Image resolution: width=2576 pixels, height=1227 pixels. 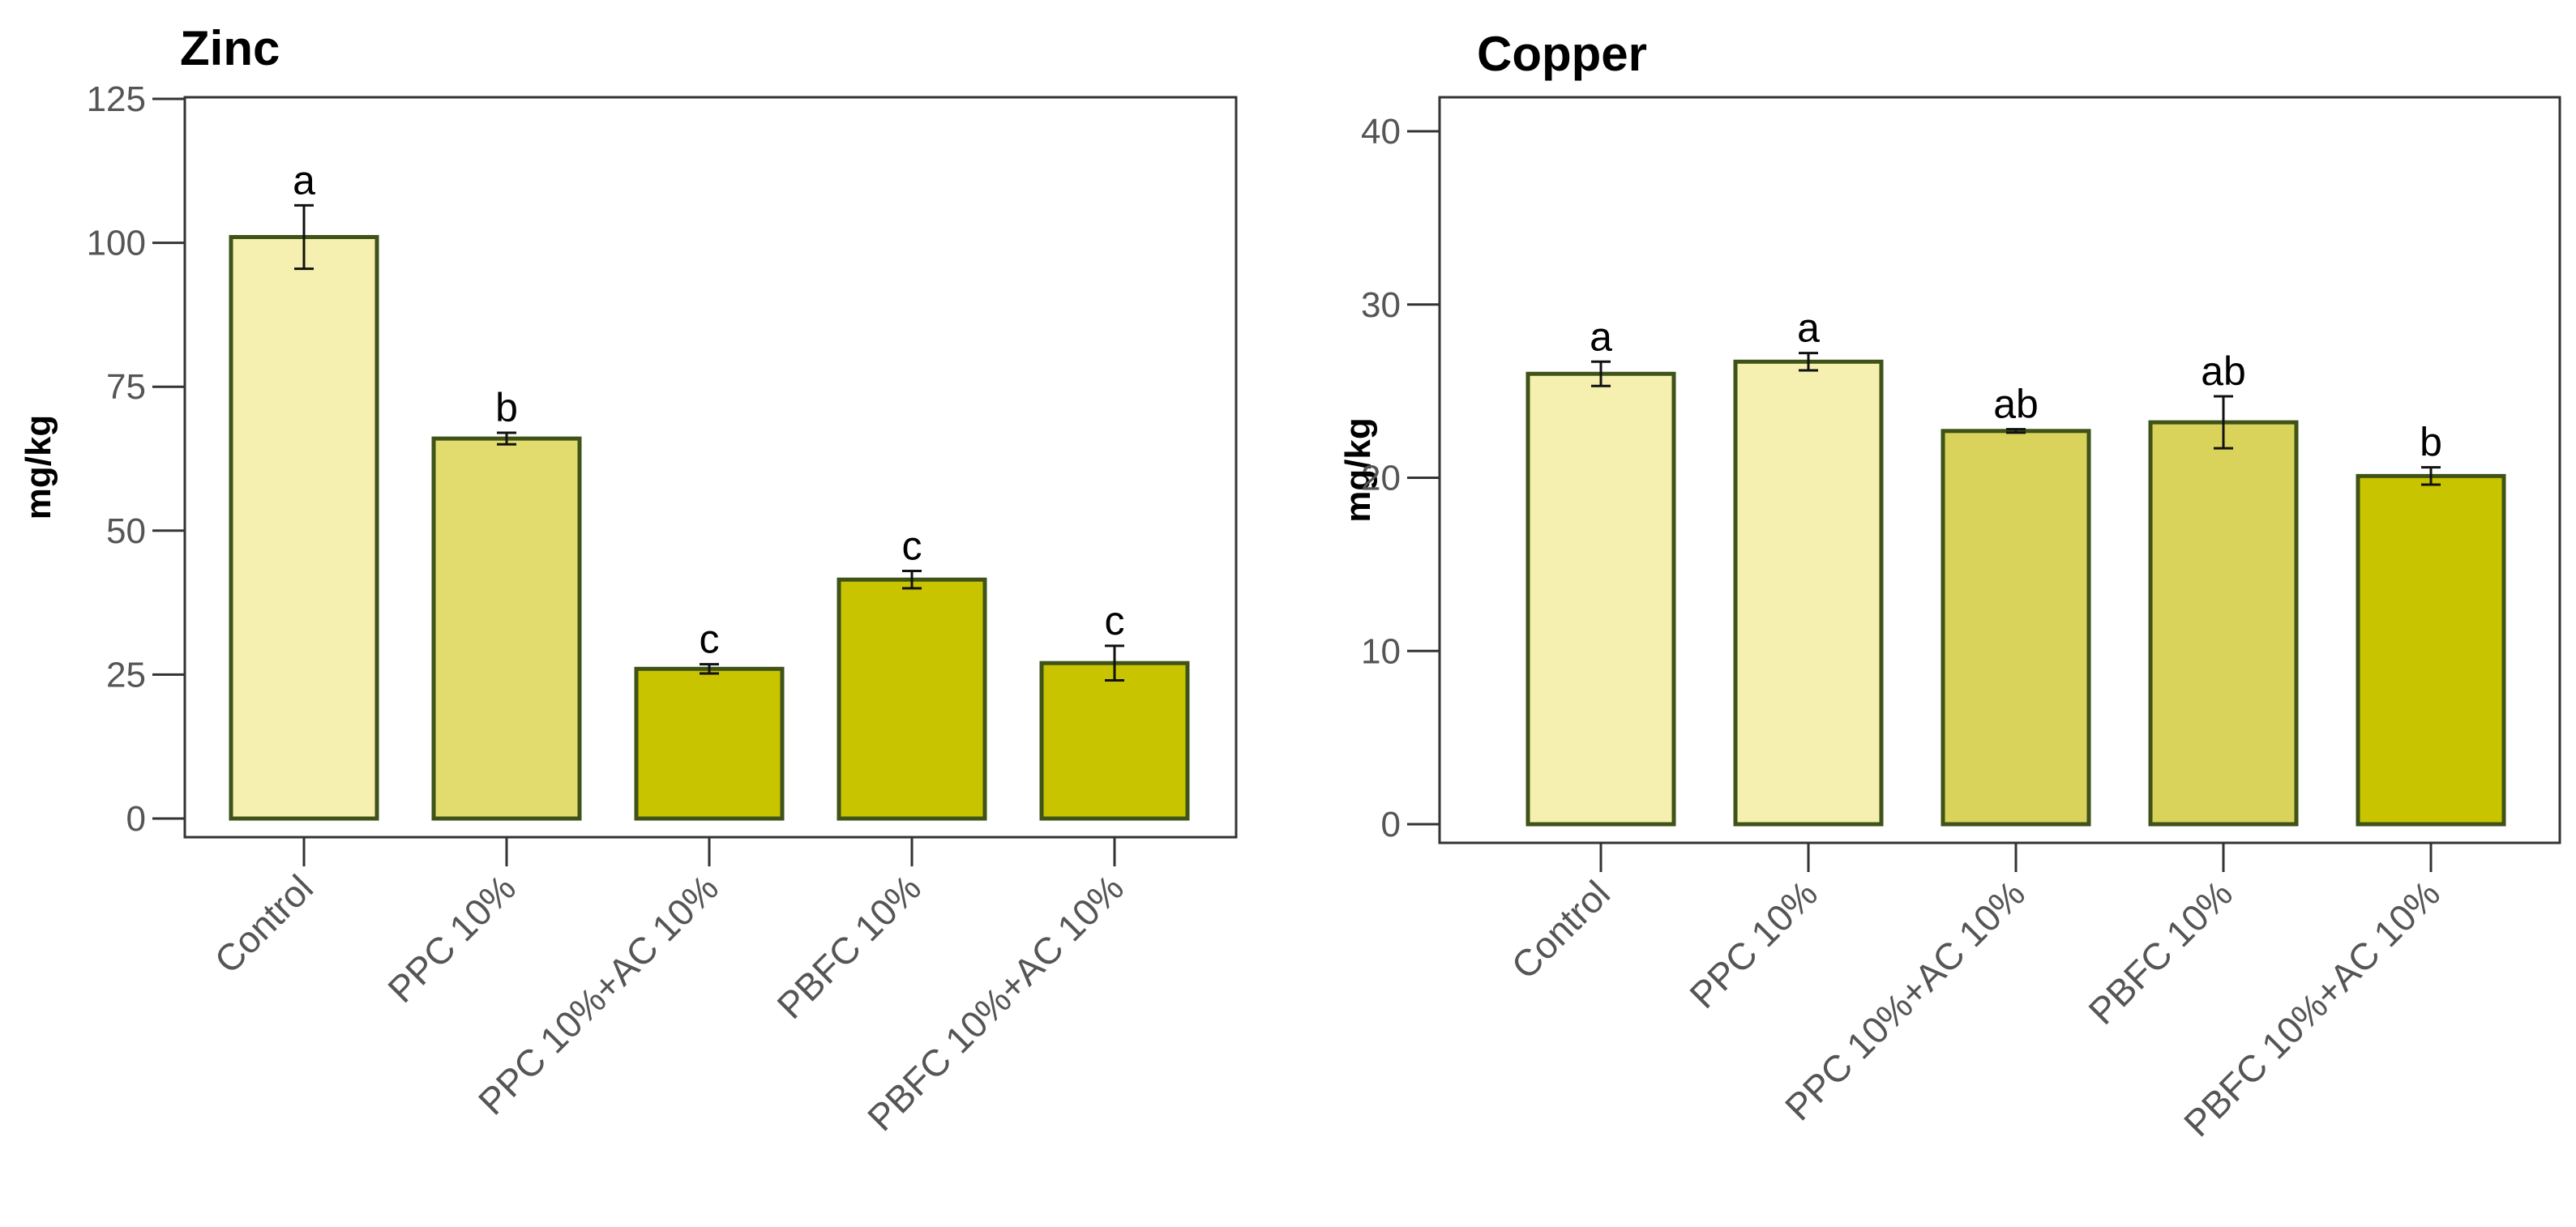 What do you see at coordinates (1381, 305) in the screenshot?
I see `copper-y-tick-label: 30` at bounding box center [1381, 305].